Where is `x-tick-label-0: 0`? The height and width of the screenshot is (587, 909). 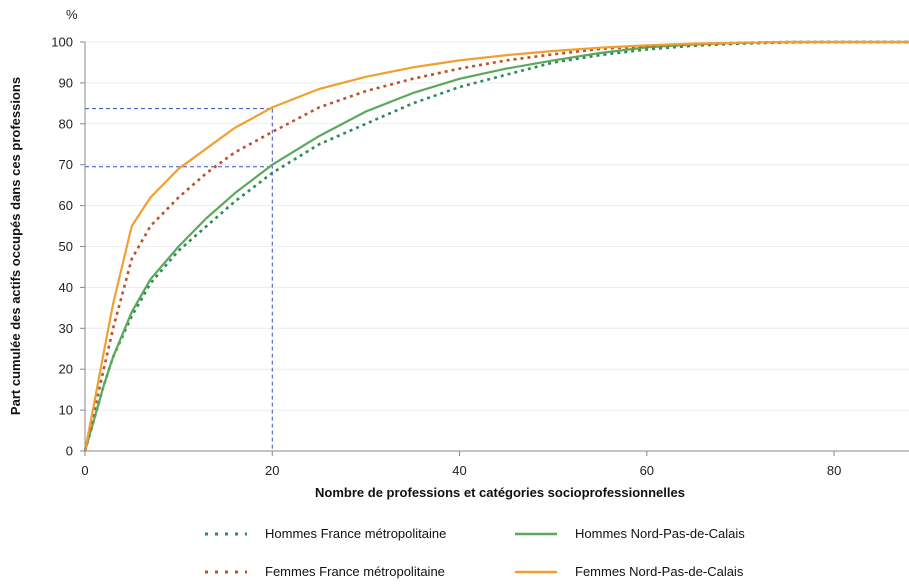
x-tick-label-0: 0 is located at coordinates (84, 470).